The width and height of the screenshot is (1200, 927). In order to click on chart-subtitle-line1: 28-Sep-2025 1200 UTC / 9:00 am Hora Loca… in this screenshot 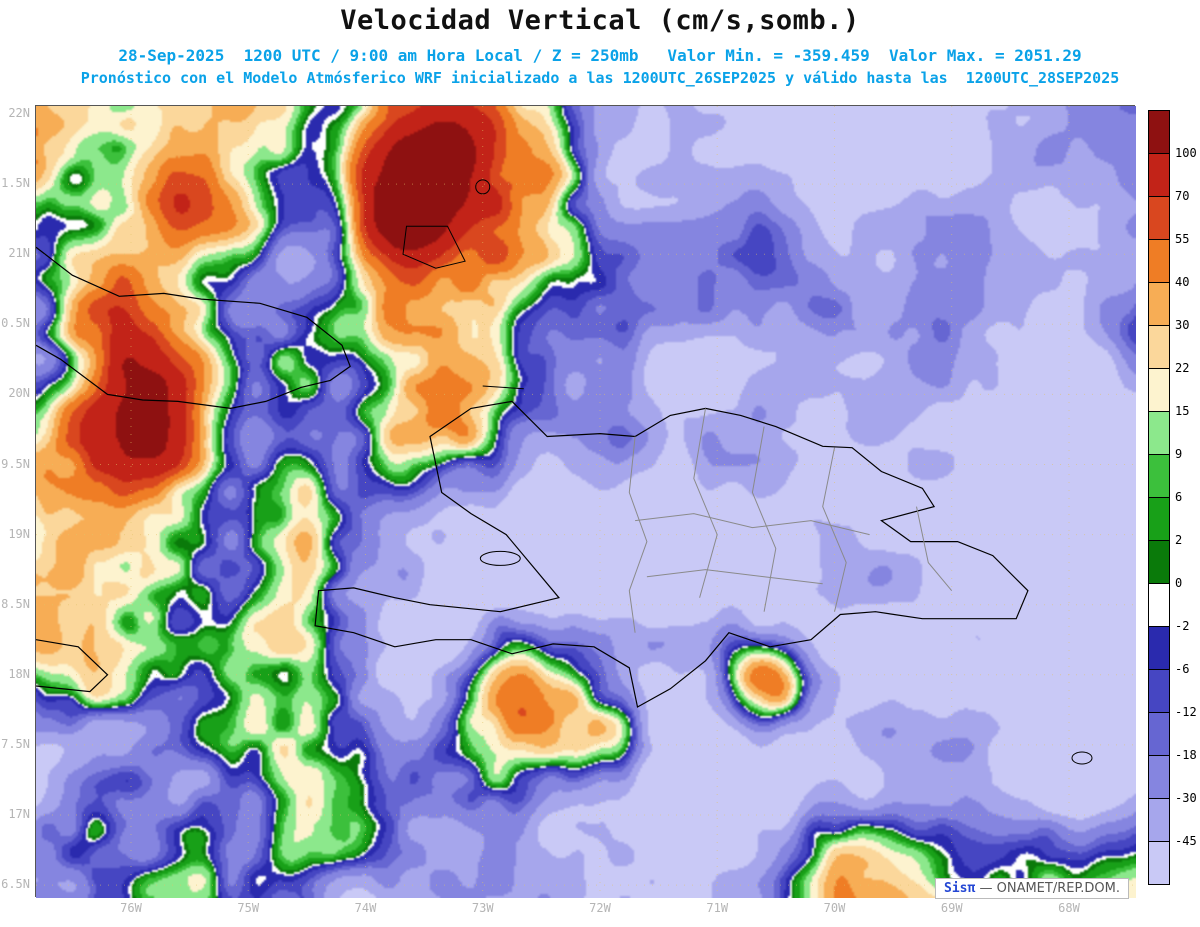, I will do `click(600, 55)`.